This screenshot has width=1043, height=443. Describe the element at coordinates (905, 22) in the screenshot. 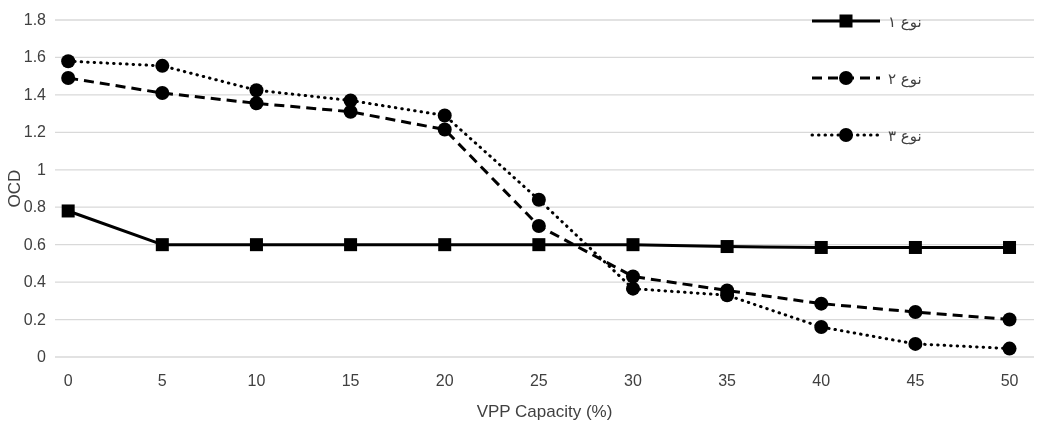

I see `legend-label: نوع ۱` at that location.